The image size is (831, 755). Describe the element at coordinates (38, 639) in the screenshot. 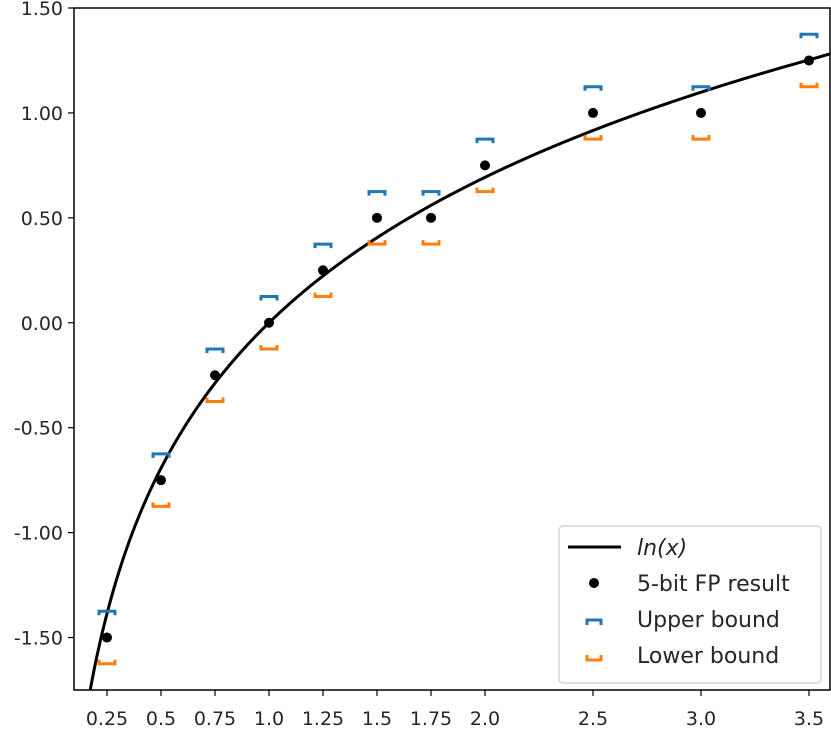

I see `y-tick-label: -1.50` at that location.